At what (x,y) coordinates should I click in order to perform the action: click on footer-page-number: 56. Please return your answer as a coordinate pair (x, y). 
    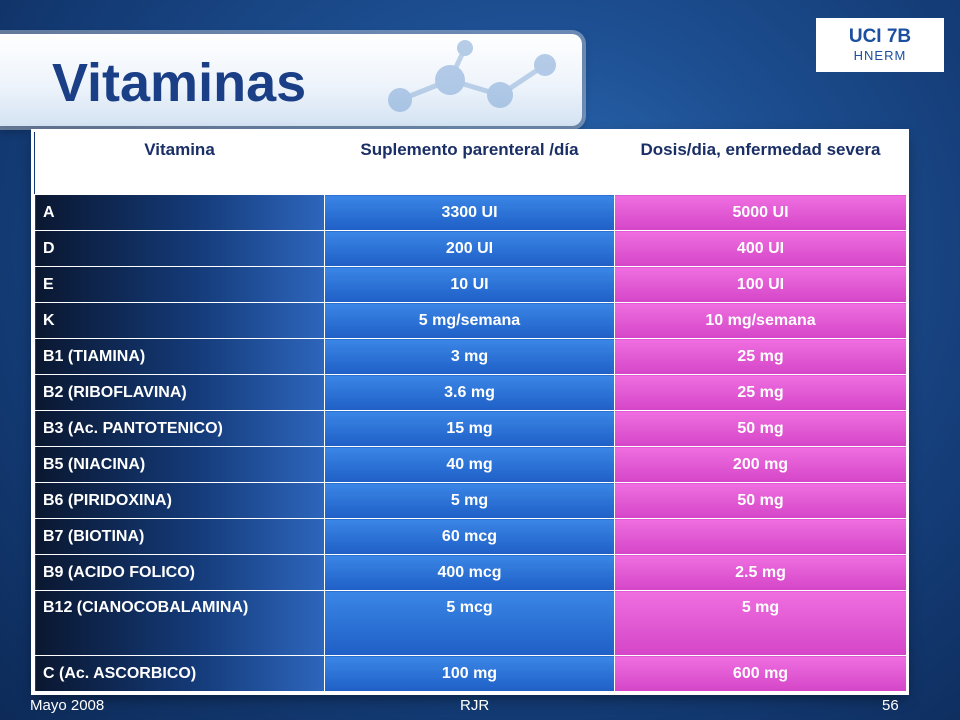
    Looking at the image, I should click on (890, 705).